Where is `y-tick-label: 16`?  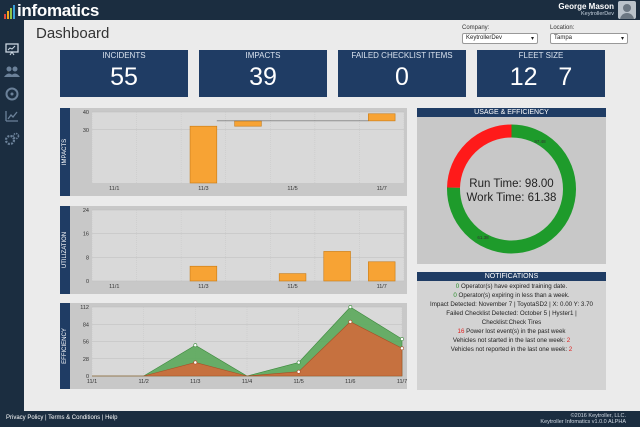 y-tick-label: 16 is located at coordinates (86, 235).